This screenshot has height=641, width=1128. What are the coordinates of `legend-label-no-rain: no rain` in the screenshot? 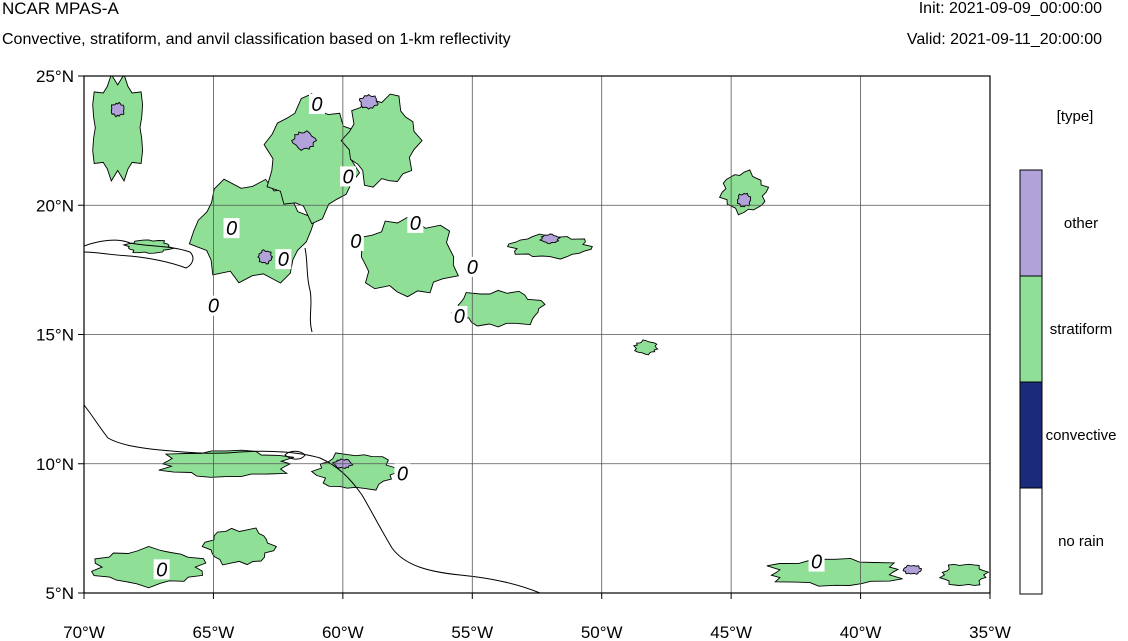 It's located at (1081, 541).